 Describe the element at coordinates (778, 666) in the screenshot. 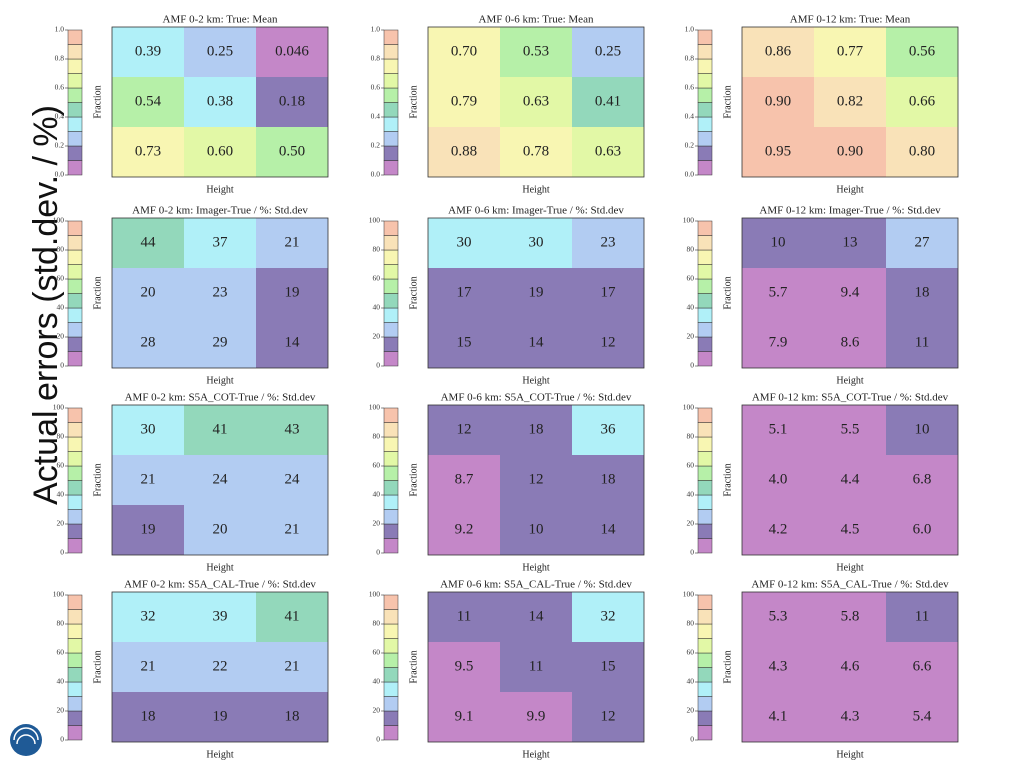

I see `cell-label: 4.3` at that location.